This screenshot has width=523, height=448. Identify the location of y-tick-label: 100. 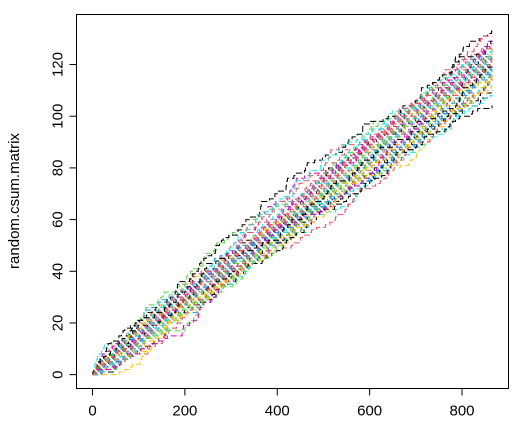
(58, 116).